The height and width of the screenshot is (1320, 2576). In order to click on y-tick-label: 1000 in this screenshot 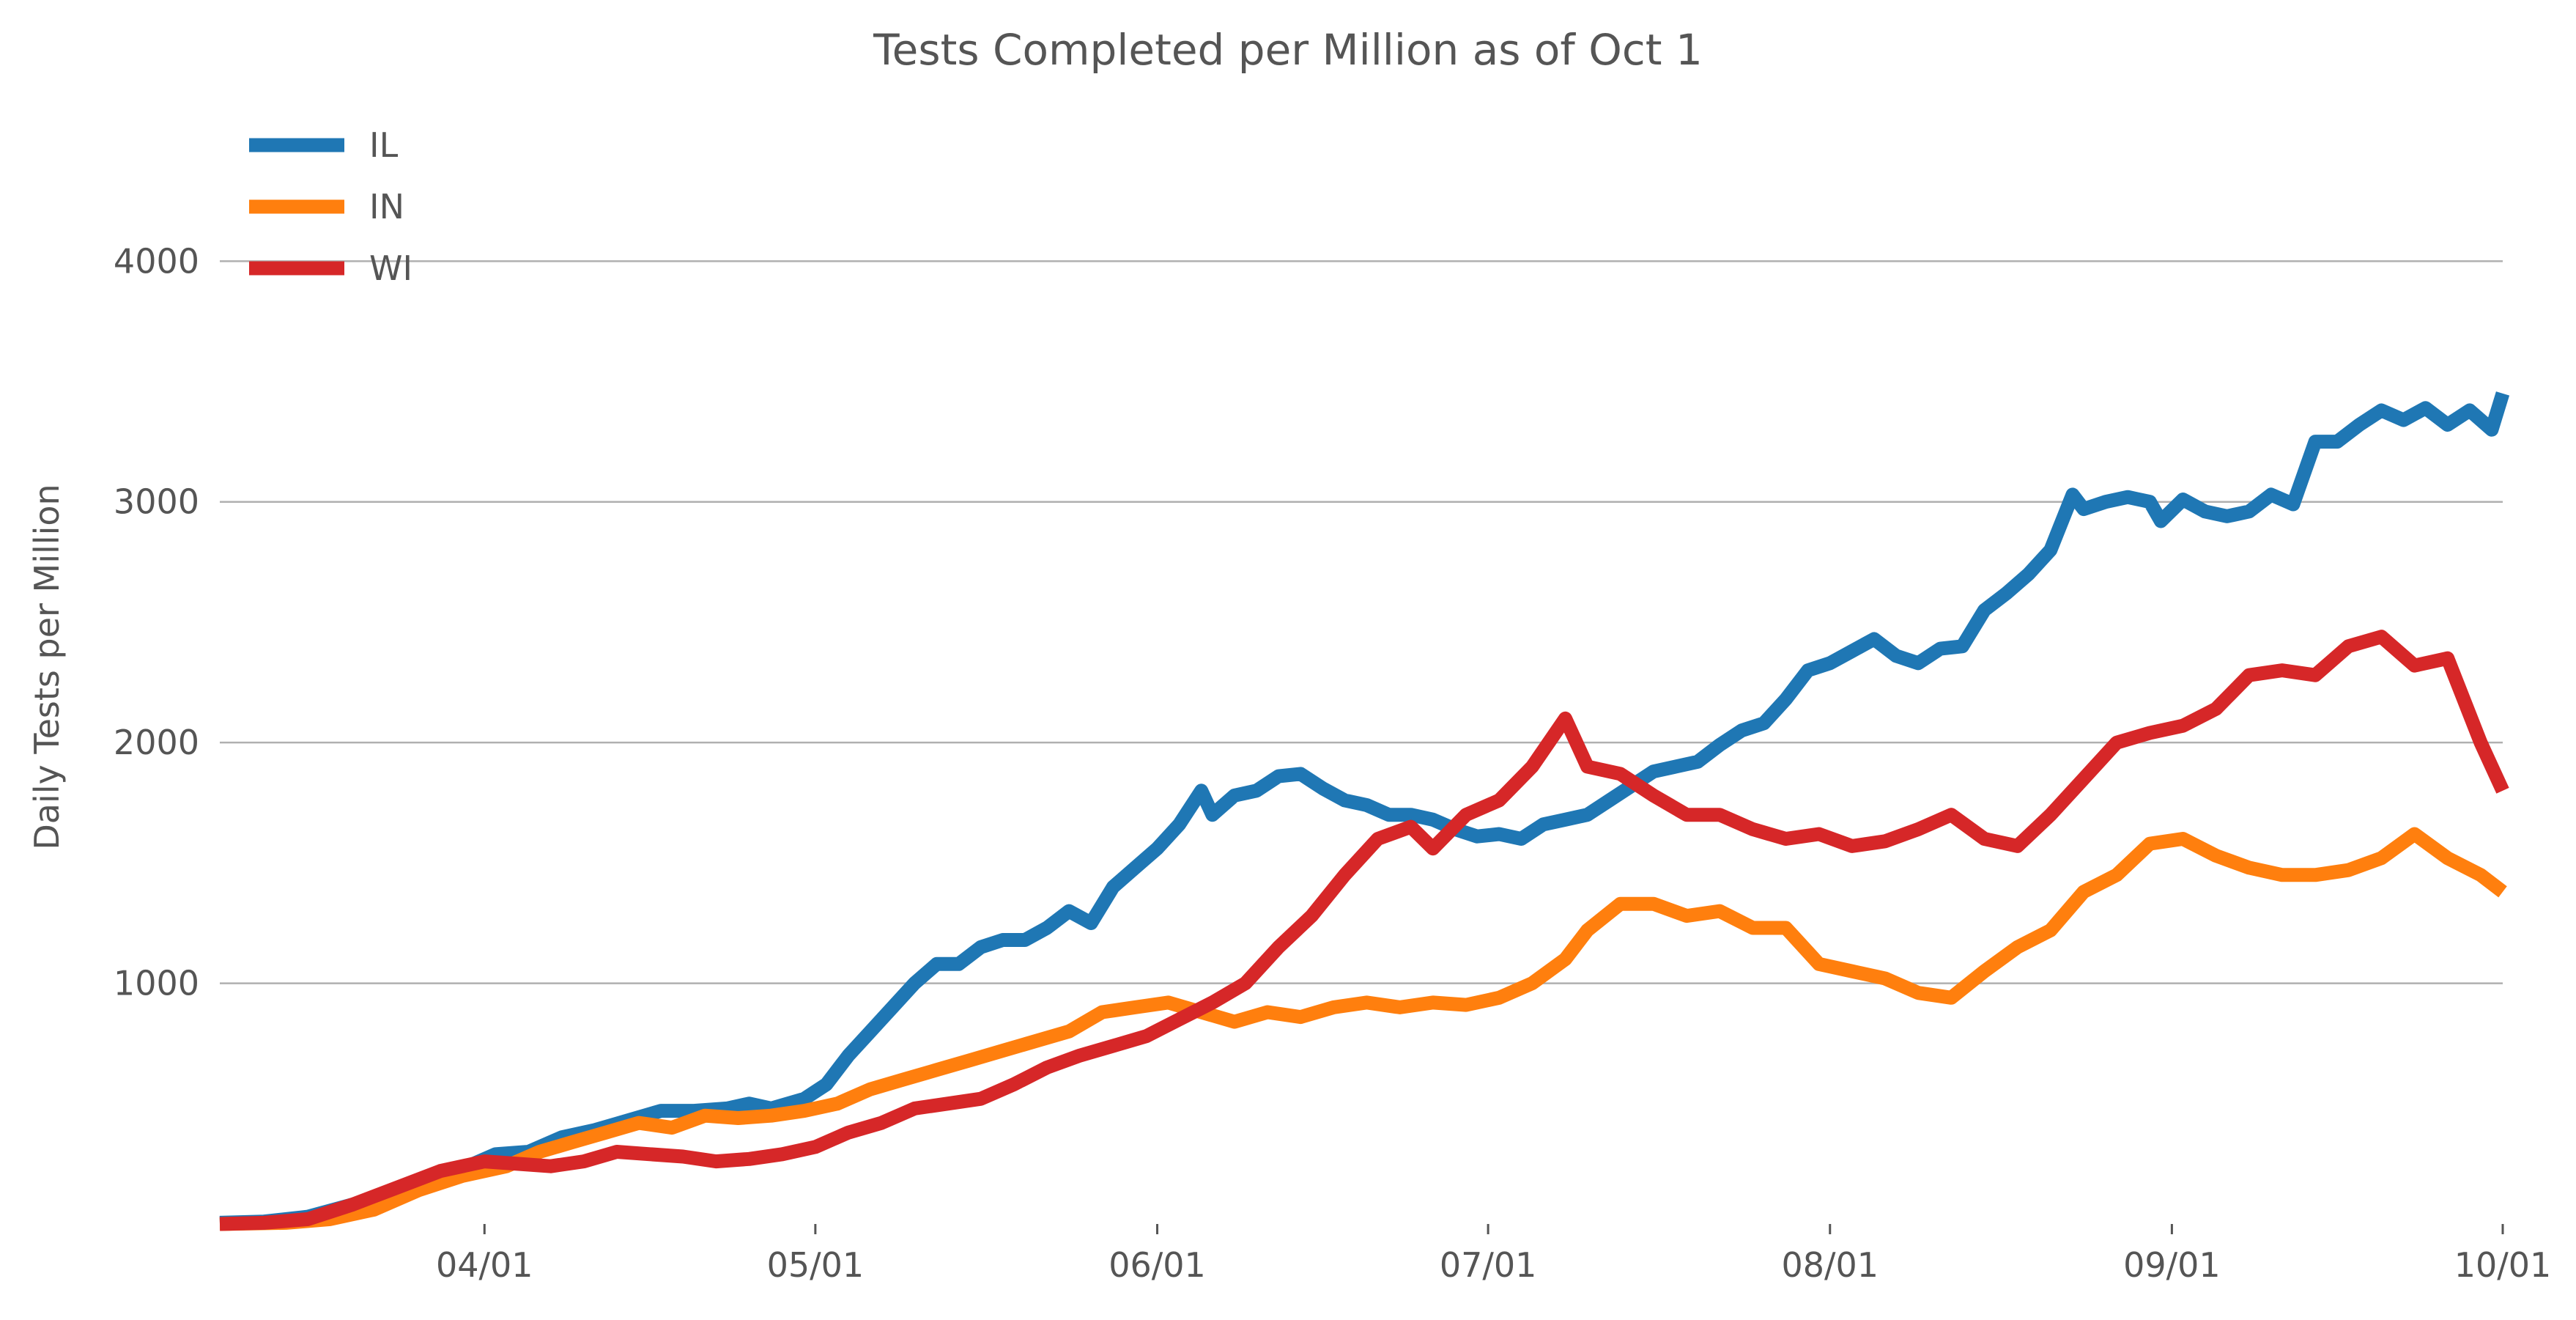, I will do `click(156, 984)`.